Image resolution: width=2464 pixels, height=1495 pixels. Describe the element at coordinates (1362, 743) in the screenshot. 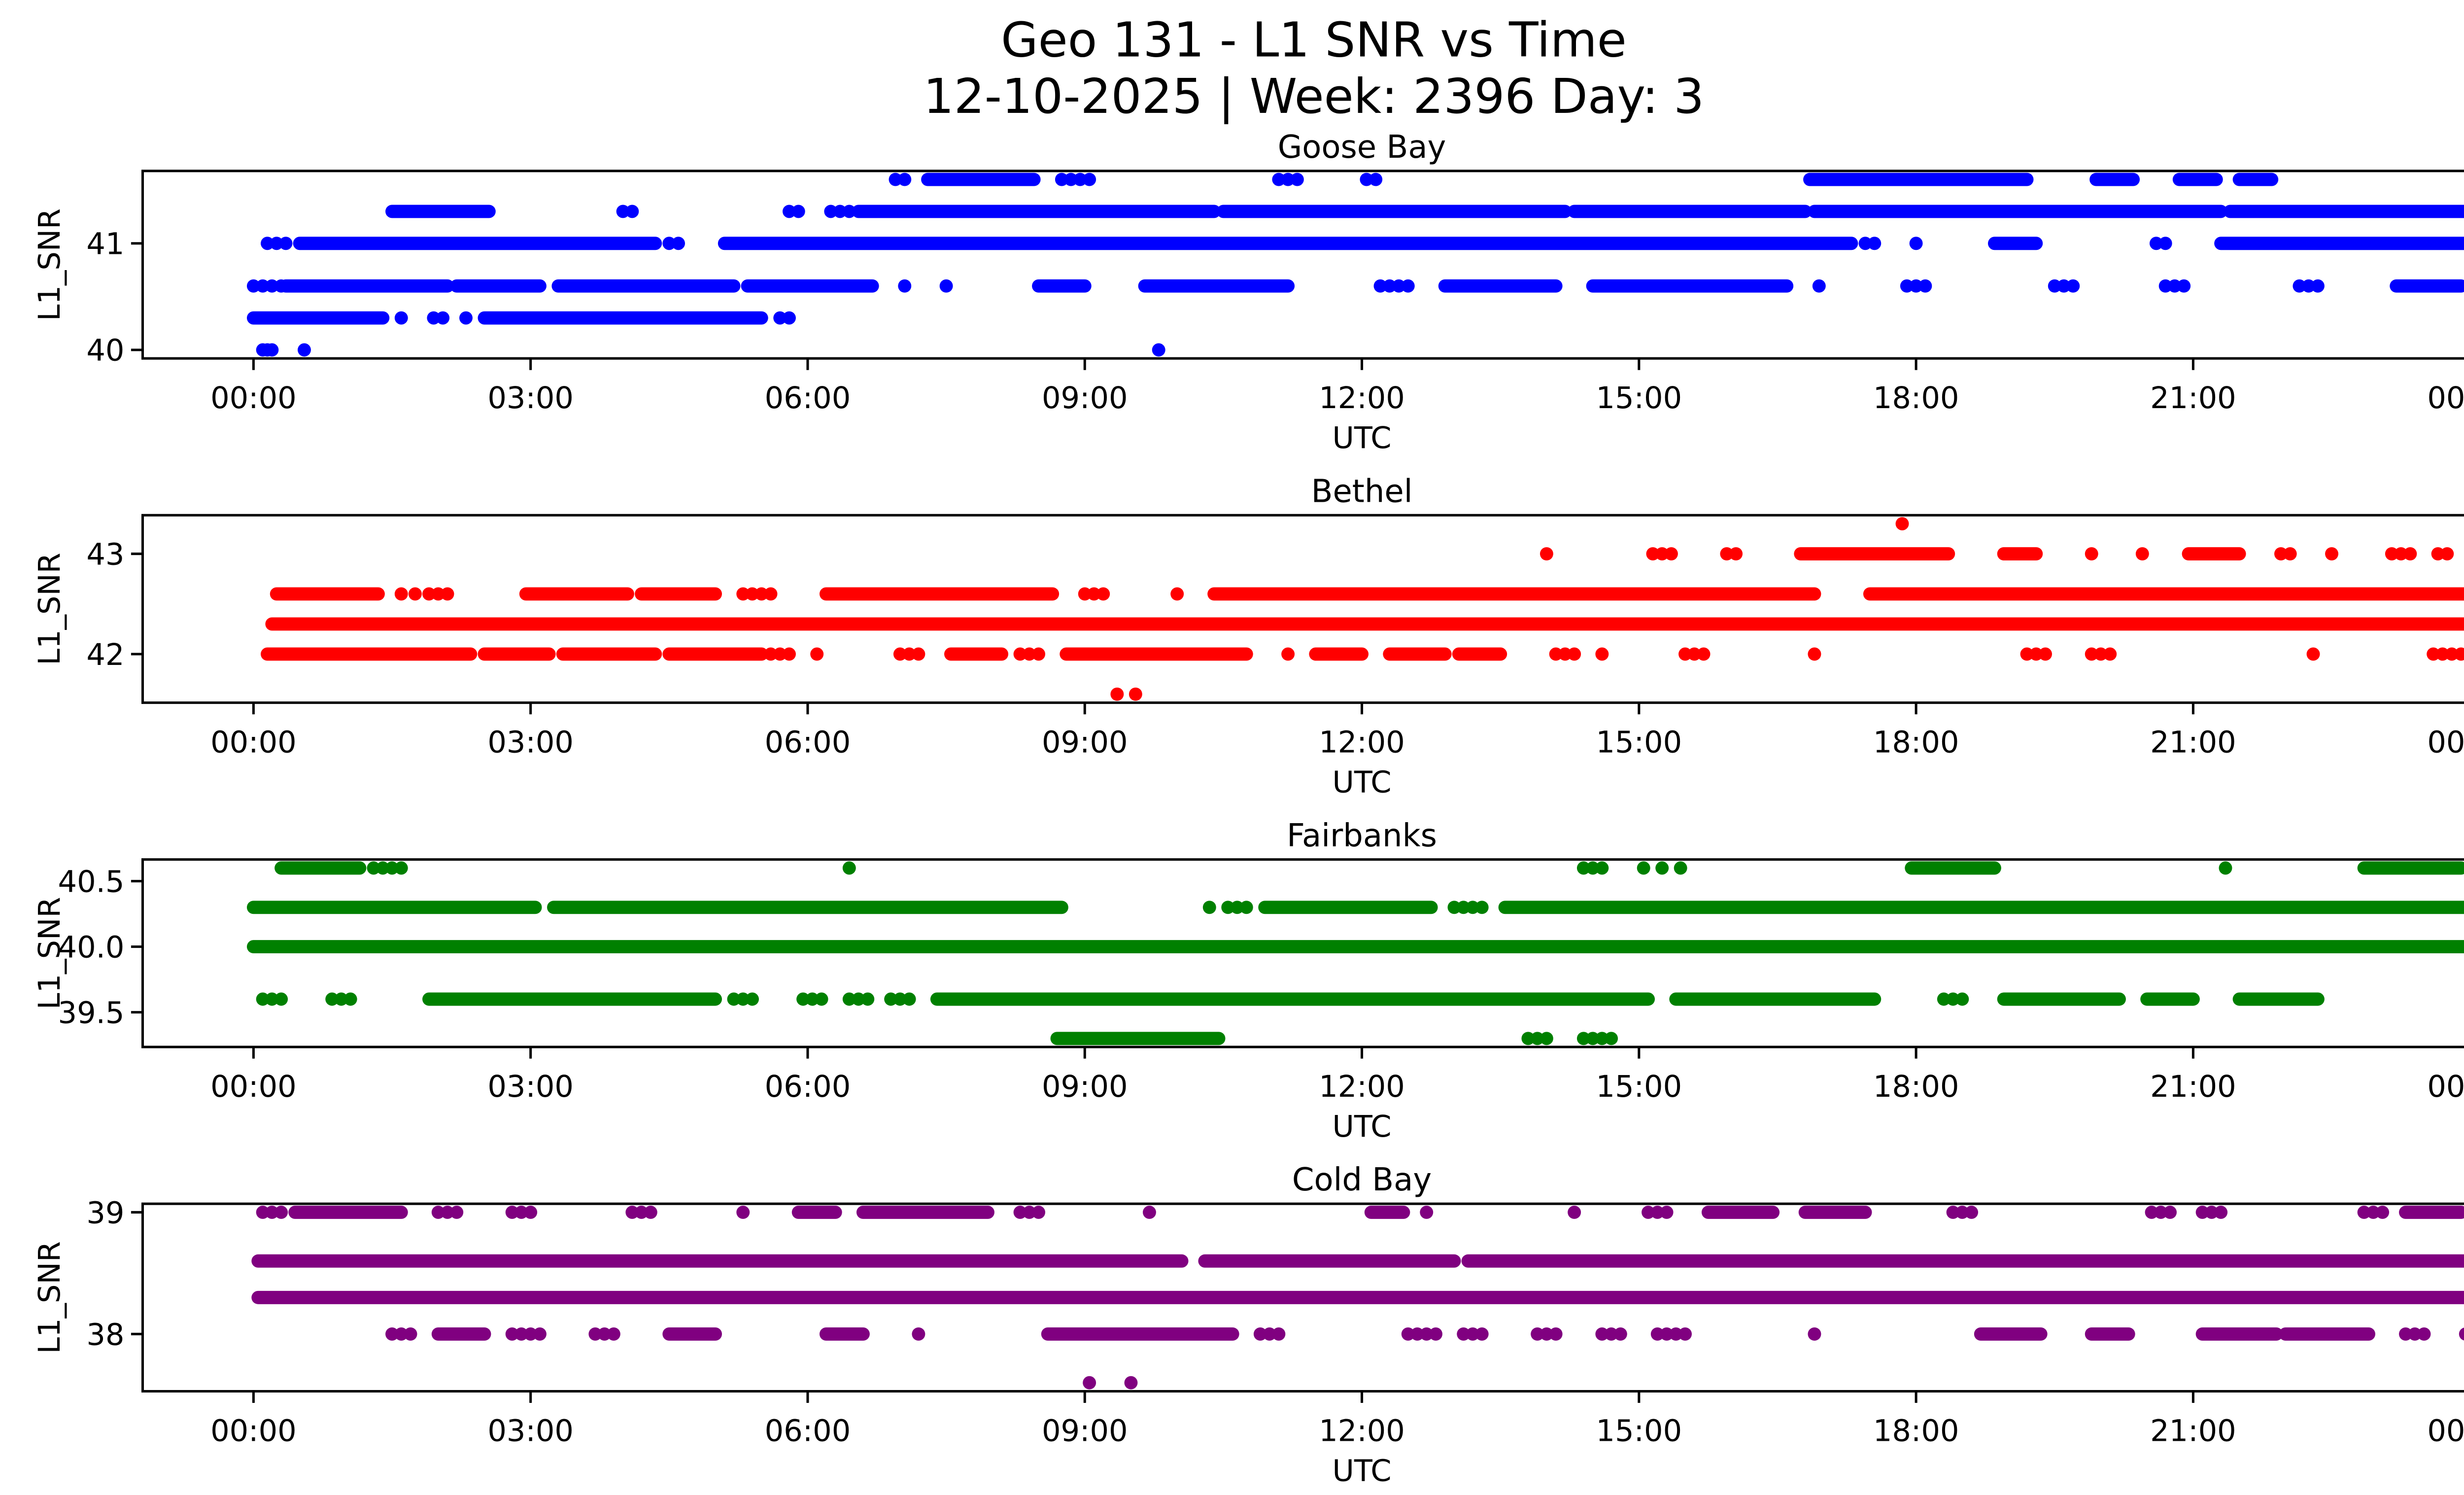

I see `x-tick-label: 12:00` at that location.